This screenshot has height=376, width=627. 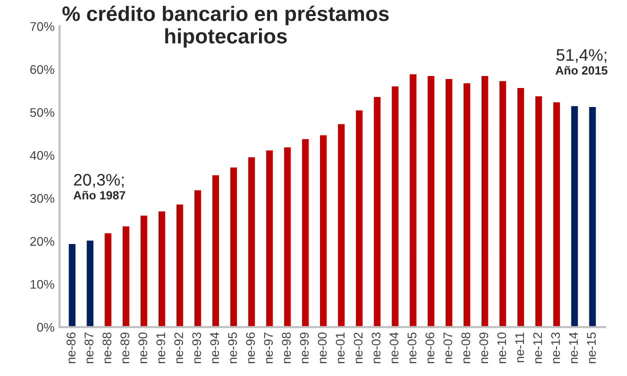 What do you see at coordinates (42, 69) in the screenshot?
I see `y-tick-label: 60%` at bounding box center [42, 69].